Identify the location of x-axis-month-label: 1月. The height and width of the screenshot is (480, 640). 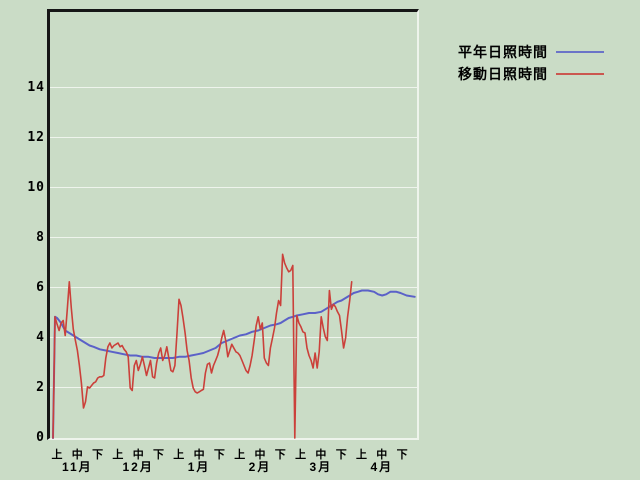
(199, 467).